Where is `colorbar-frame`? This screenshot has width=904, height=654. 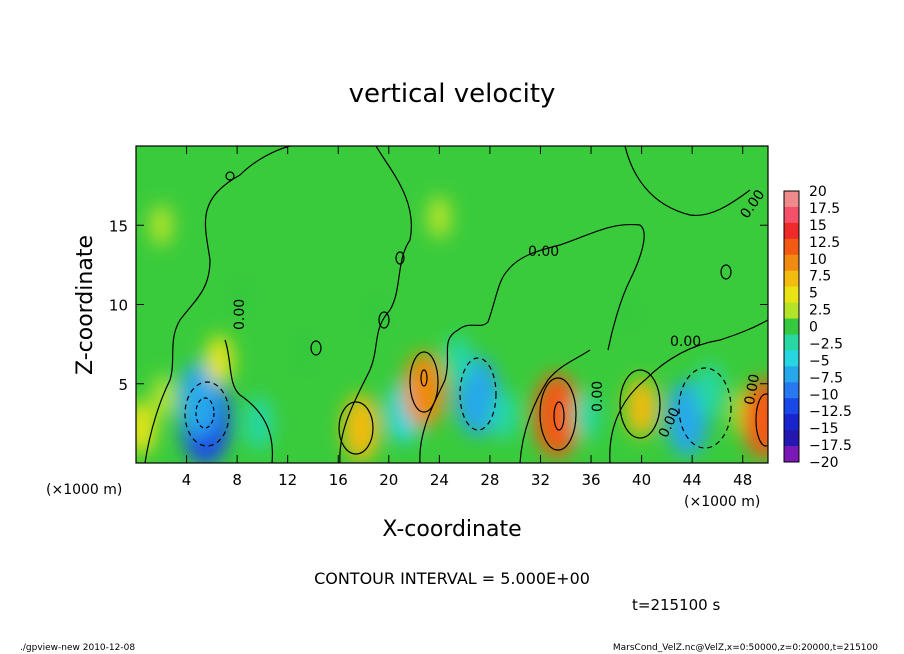
colorbar-frame is located at coordinates (791, 326).